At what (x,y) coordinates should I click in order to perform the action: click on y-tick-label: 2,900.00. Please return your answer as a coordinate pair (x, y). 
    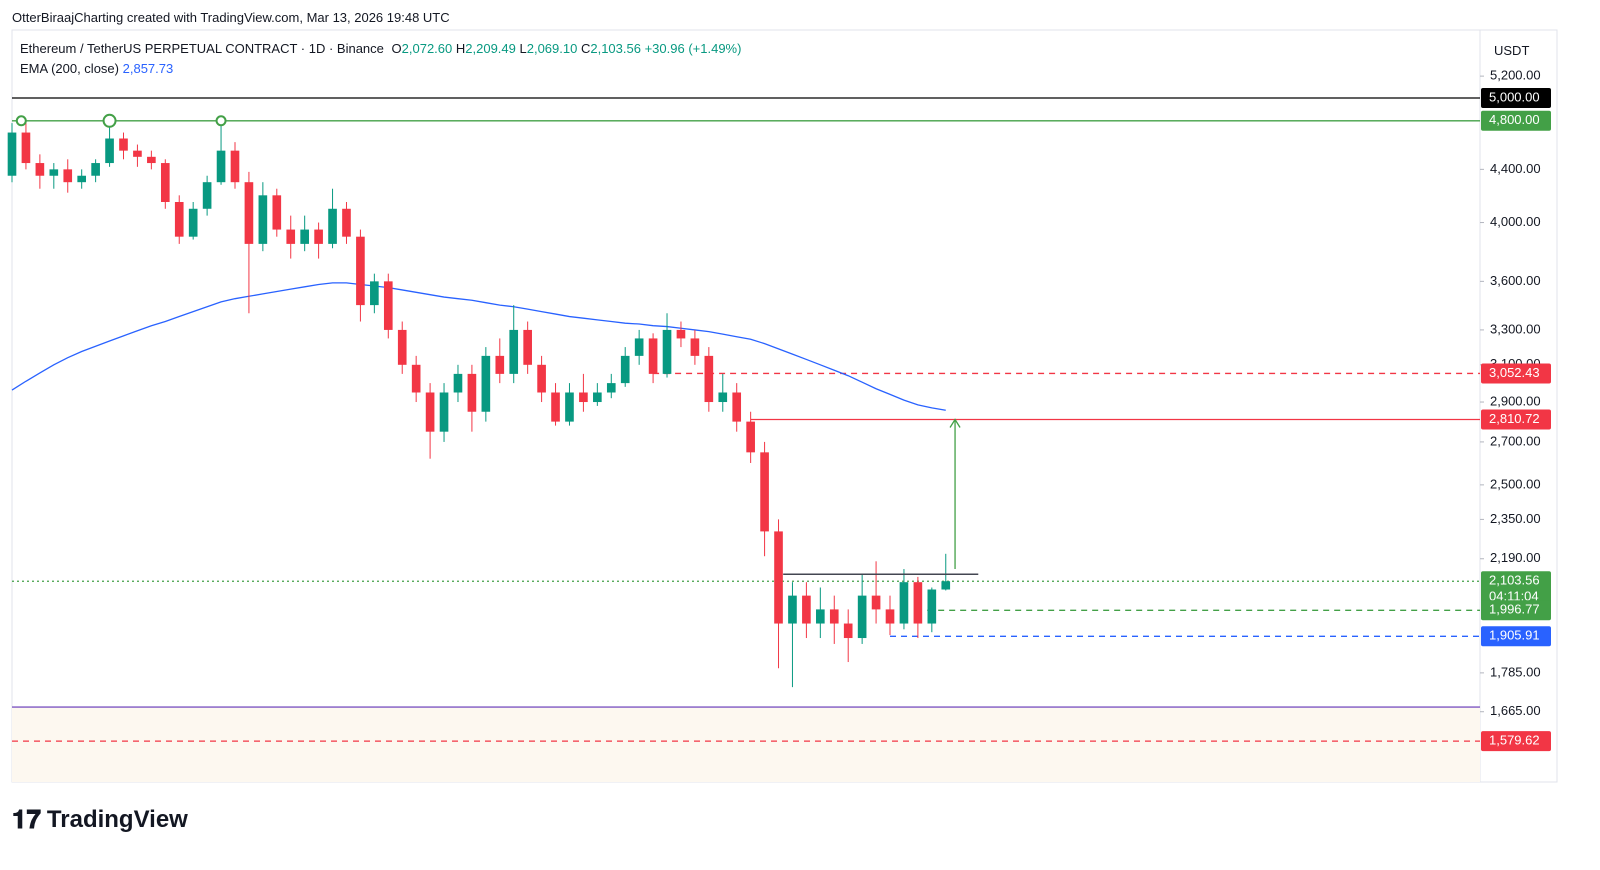
    Looking at the image, I should click on (1515, 400).